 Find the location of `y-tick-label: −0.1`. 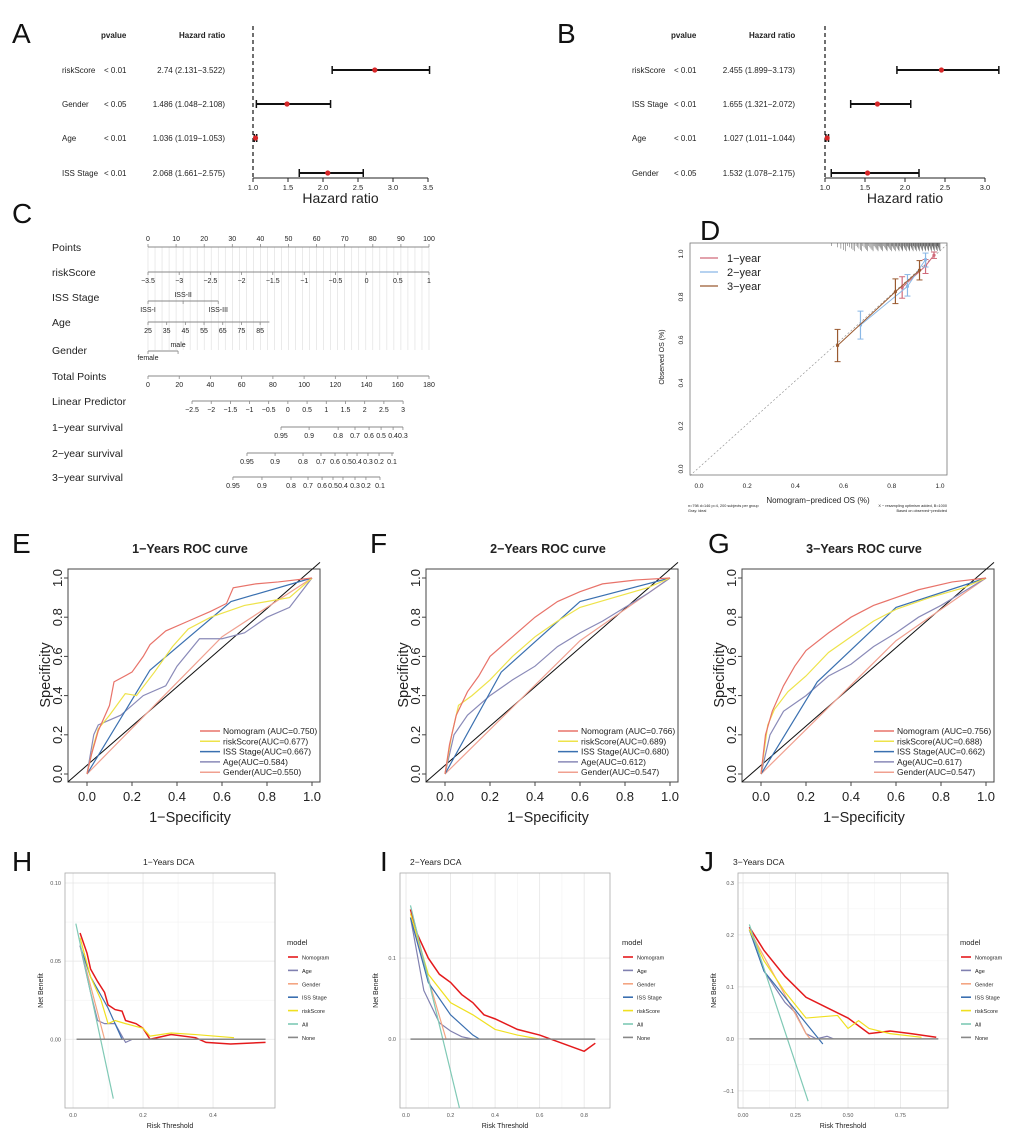

y-tick-label: −0.1 is located at coordinates (728, 1092).